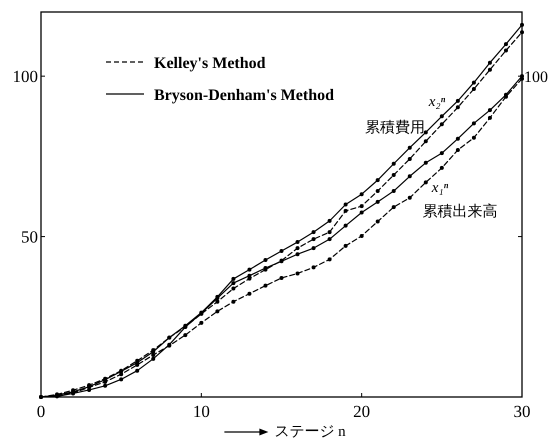  Describe the element at coordinates (437, 102) in the screenshot. I see `annotation: x₂ⁿ` at that location.